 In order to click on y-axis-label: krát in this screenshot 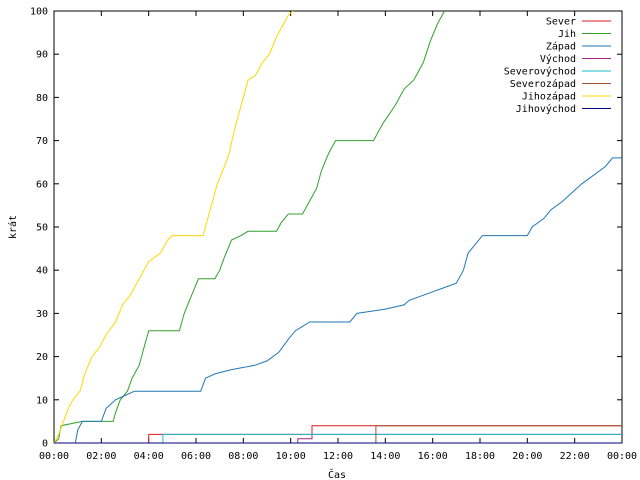, I will do `click(13, 227)`.